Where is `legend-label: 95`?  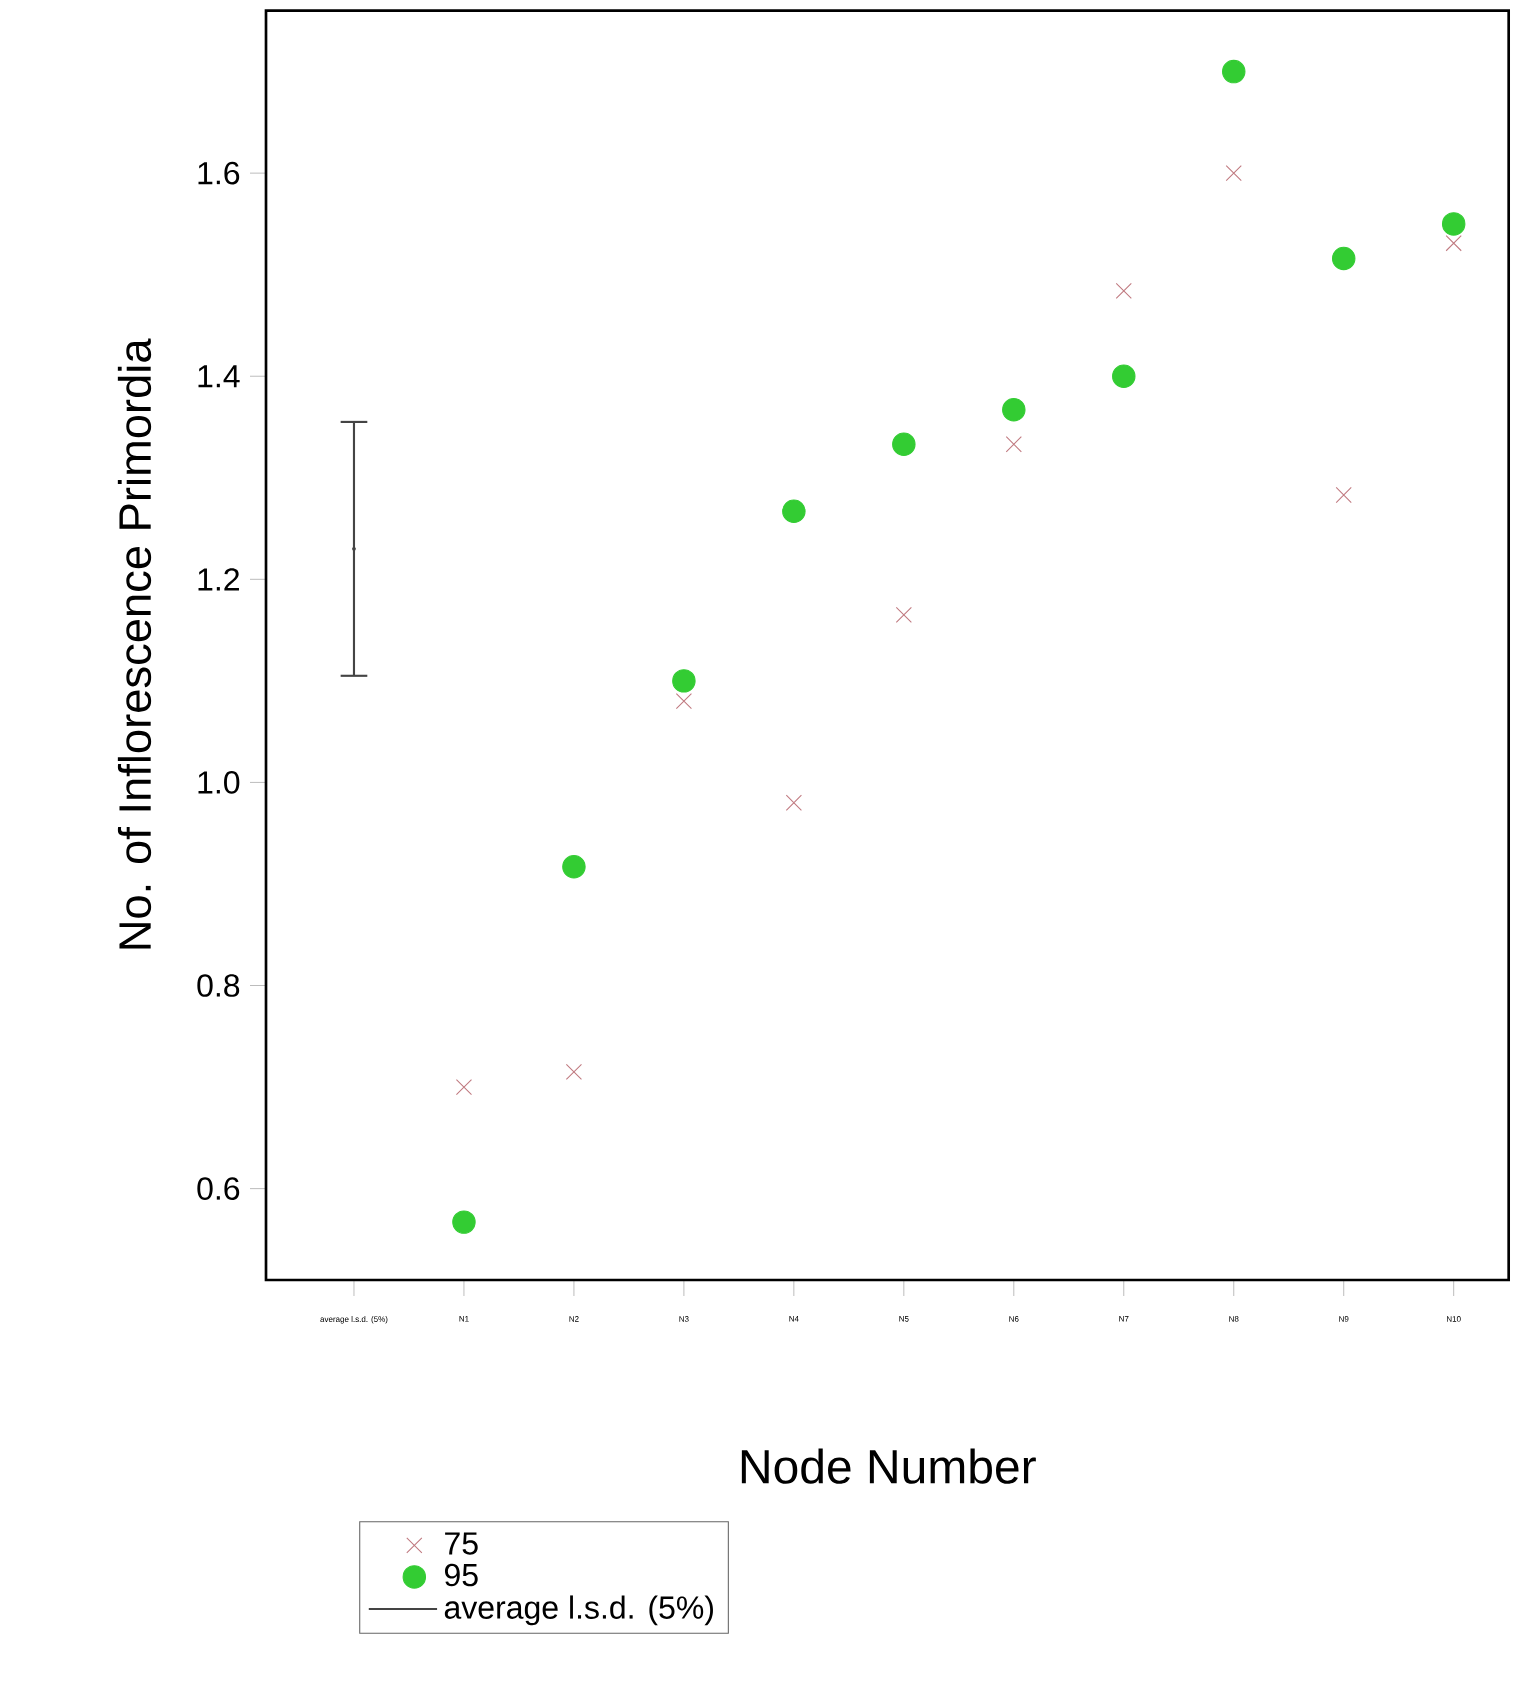
legend-label: 95 is located at coordinates (461, 1575).